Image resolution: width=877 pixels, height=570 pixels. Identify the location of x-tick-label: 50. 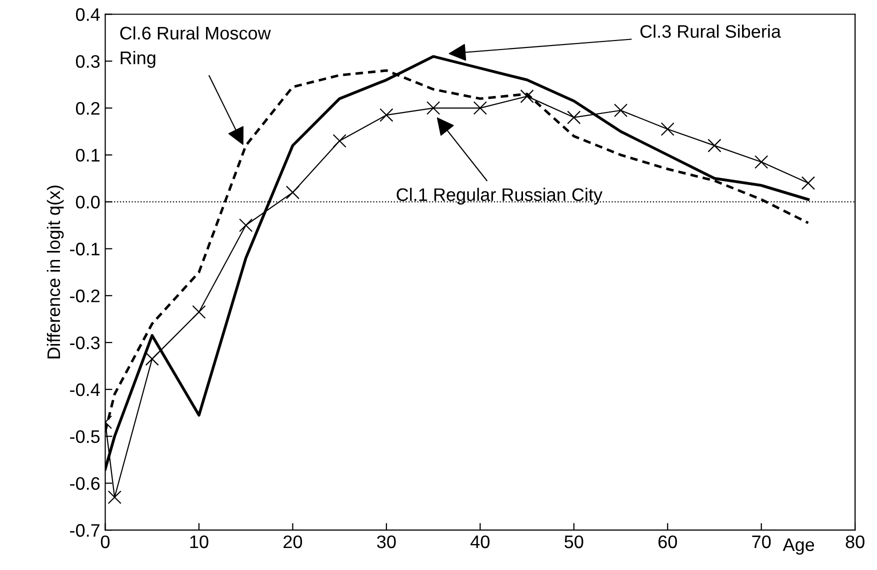
(574, 541).